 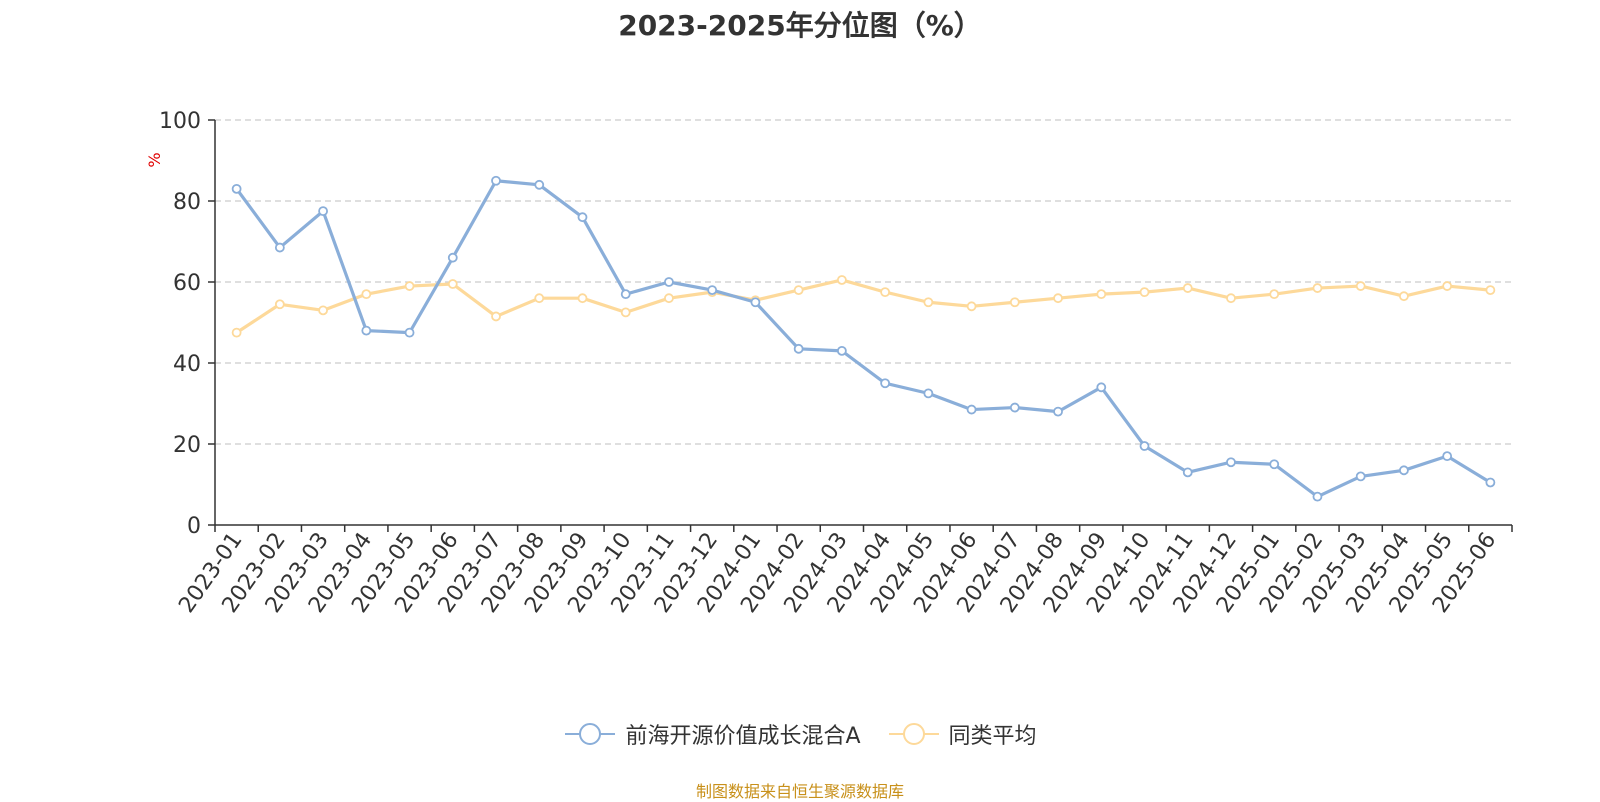 What do you see at coordinates (187, 445) in the screenshot?
I see `y-tick-label: 20` at bounding box center [187, 445].